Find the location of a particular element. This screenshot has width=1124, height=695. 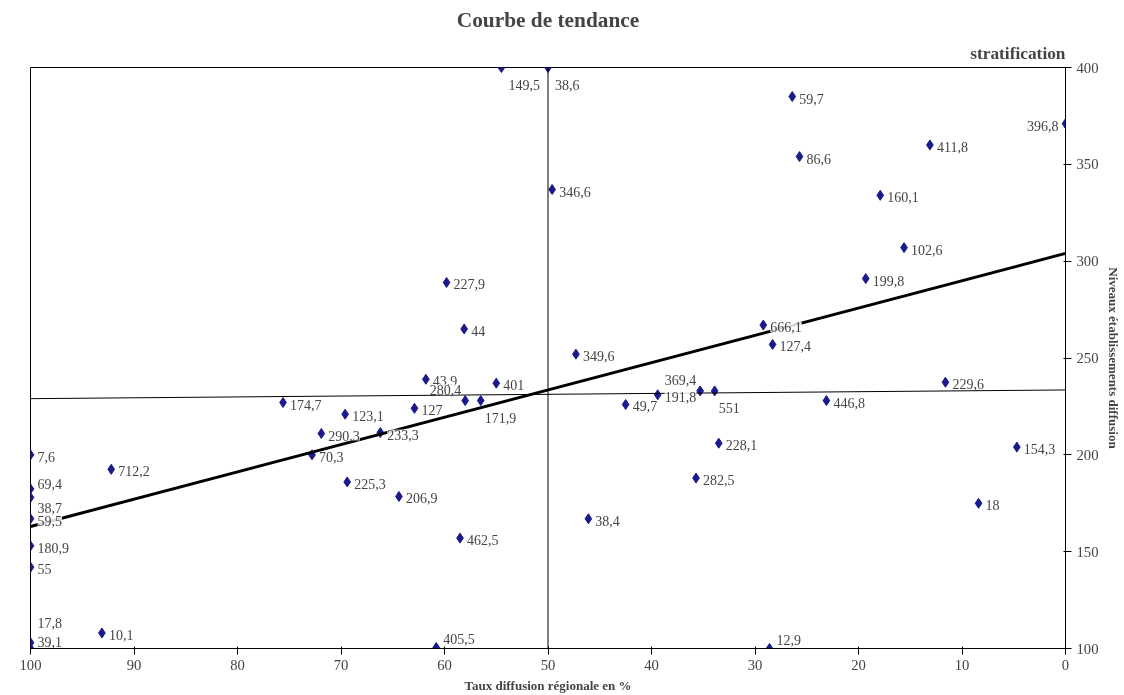

x-tick-label: 10 is located at coordinates (962, 664).